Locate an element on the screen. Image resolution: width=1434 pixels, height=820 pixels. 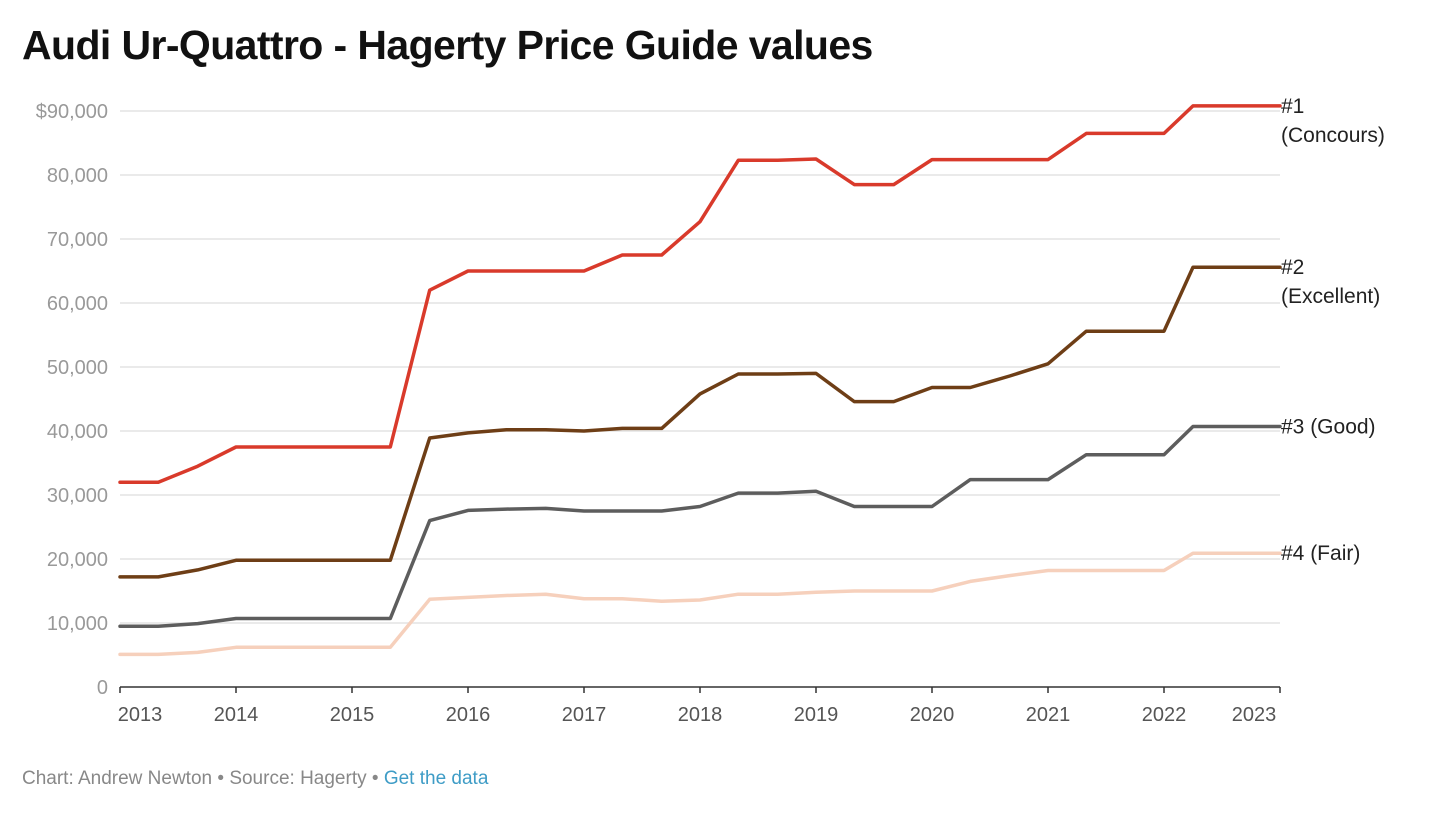
series-label: (Concours) is located at coordinates (1333, 135).